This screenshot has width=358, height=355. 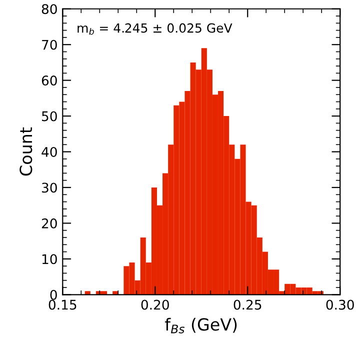 What do you see at coordinates (53, 295) in the screenshot?
I see `y-tick-label: 0` at bounding box center [53, 295].